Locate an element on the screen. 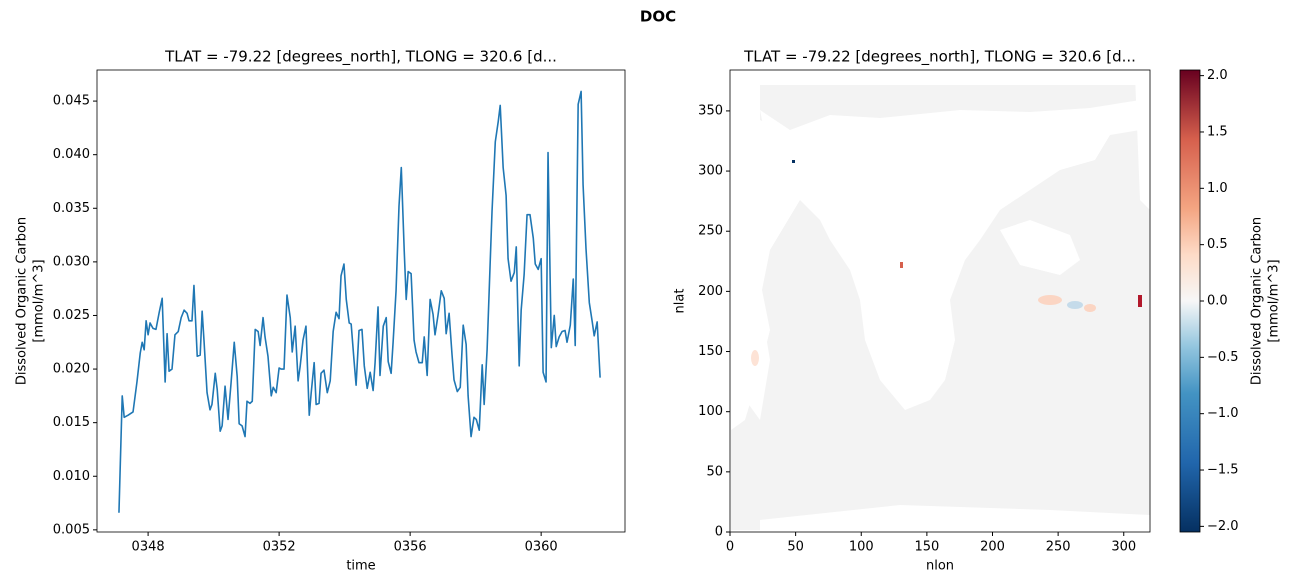 This screenshot has height=585, width=1290. x-tick-label: 200 is located at coordinates (992, 547).